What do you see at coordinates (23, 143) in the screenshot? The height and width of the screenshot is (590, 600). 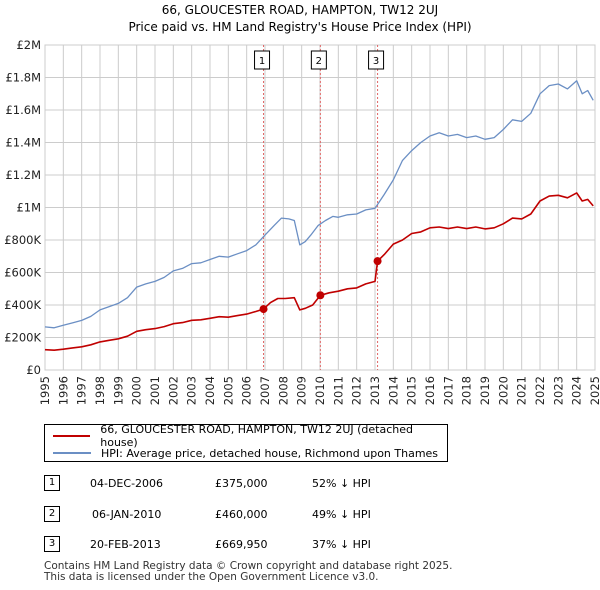 I see `y-tick-label: £1.4M` at bounding box center [23, 143].